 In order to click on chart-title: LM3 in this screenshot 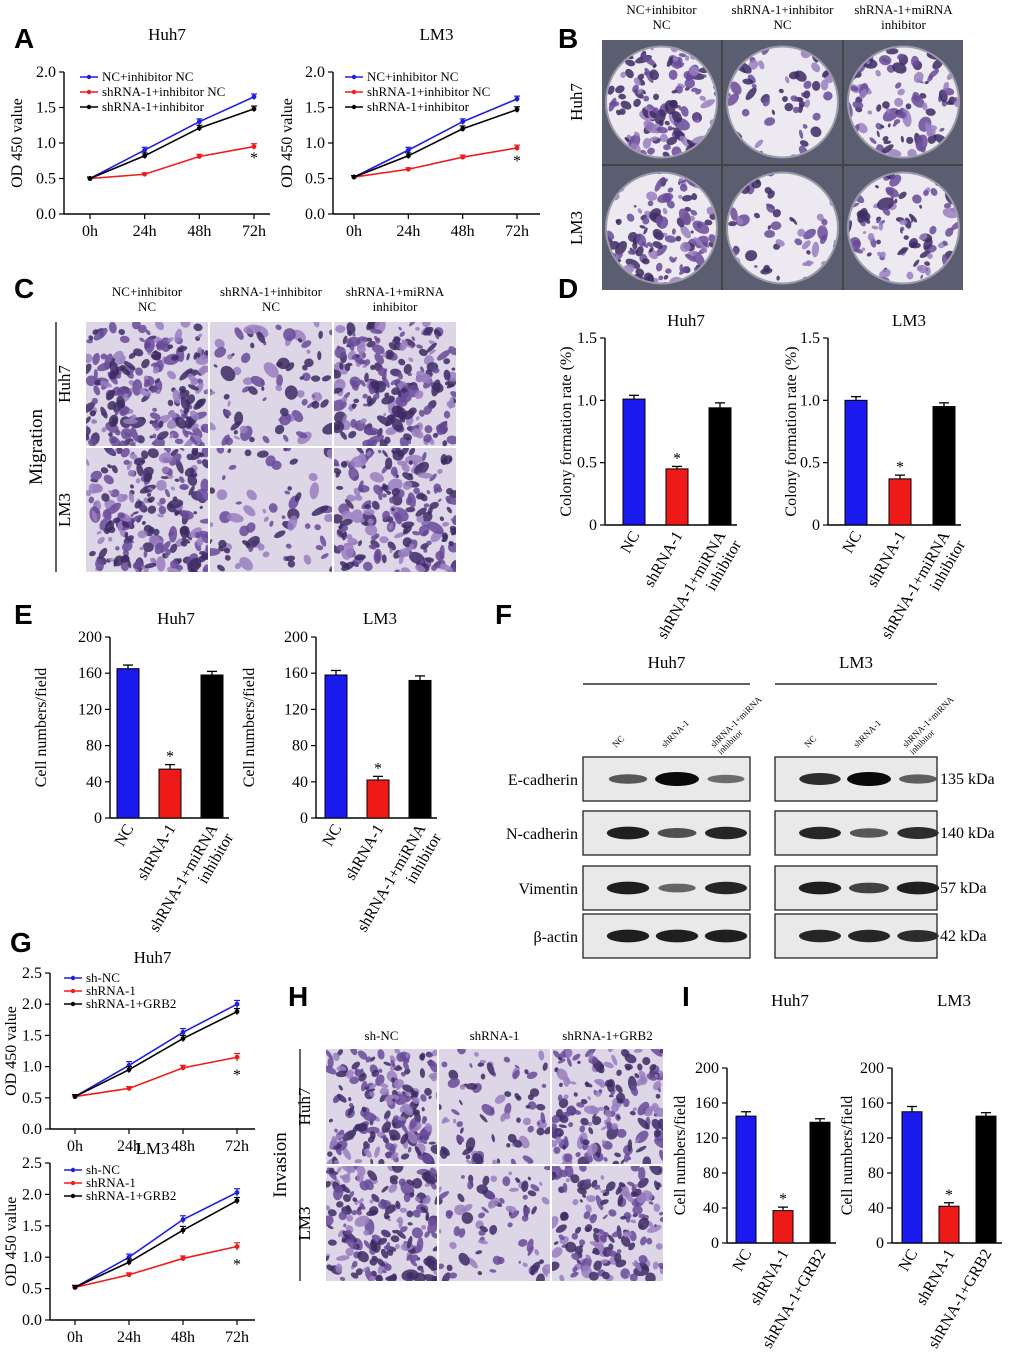, I will do `click(153, 1148)`.